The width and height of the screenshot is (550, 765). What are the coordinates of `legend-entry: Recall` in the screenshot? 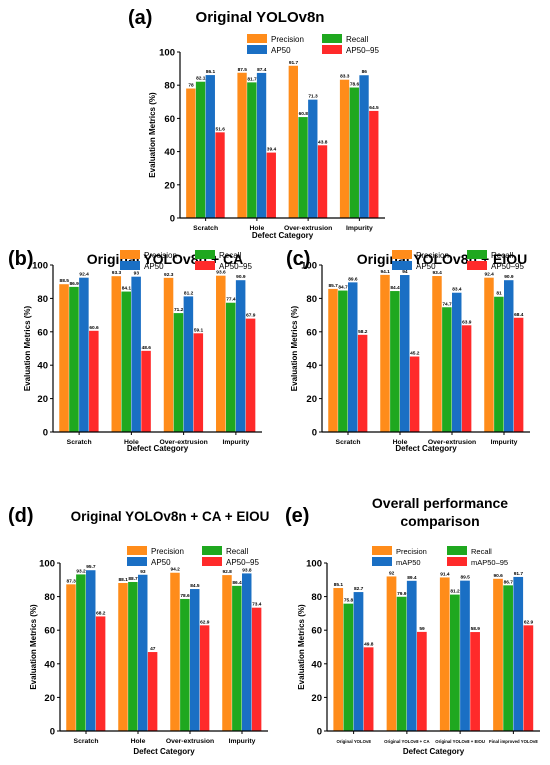 It's located at (502, 255).